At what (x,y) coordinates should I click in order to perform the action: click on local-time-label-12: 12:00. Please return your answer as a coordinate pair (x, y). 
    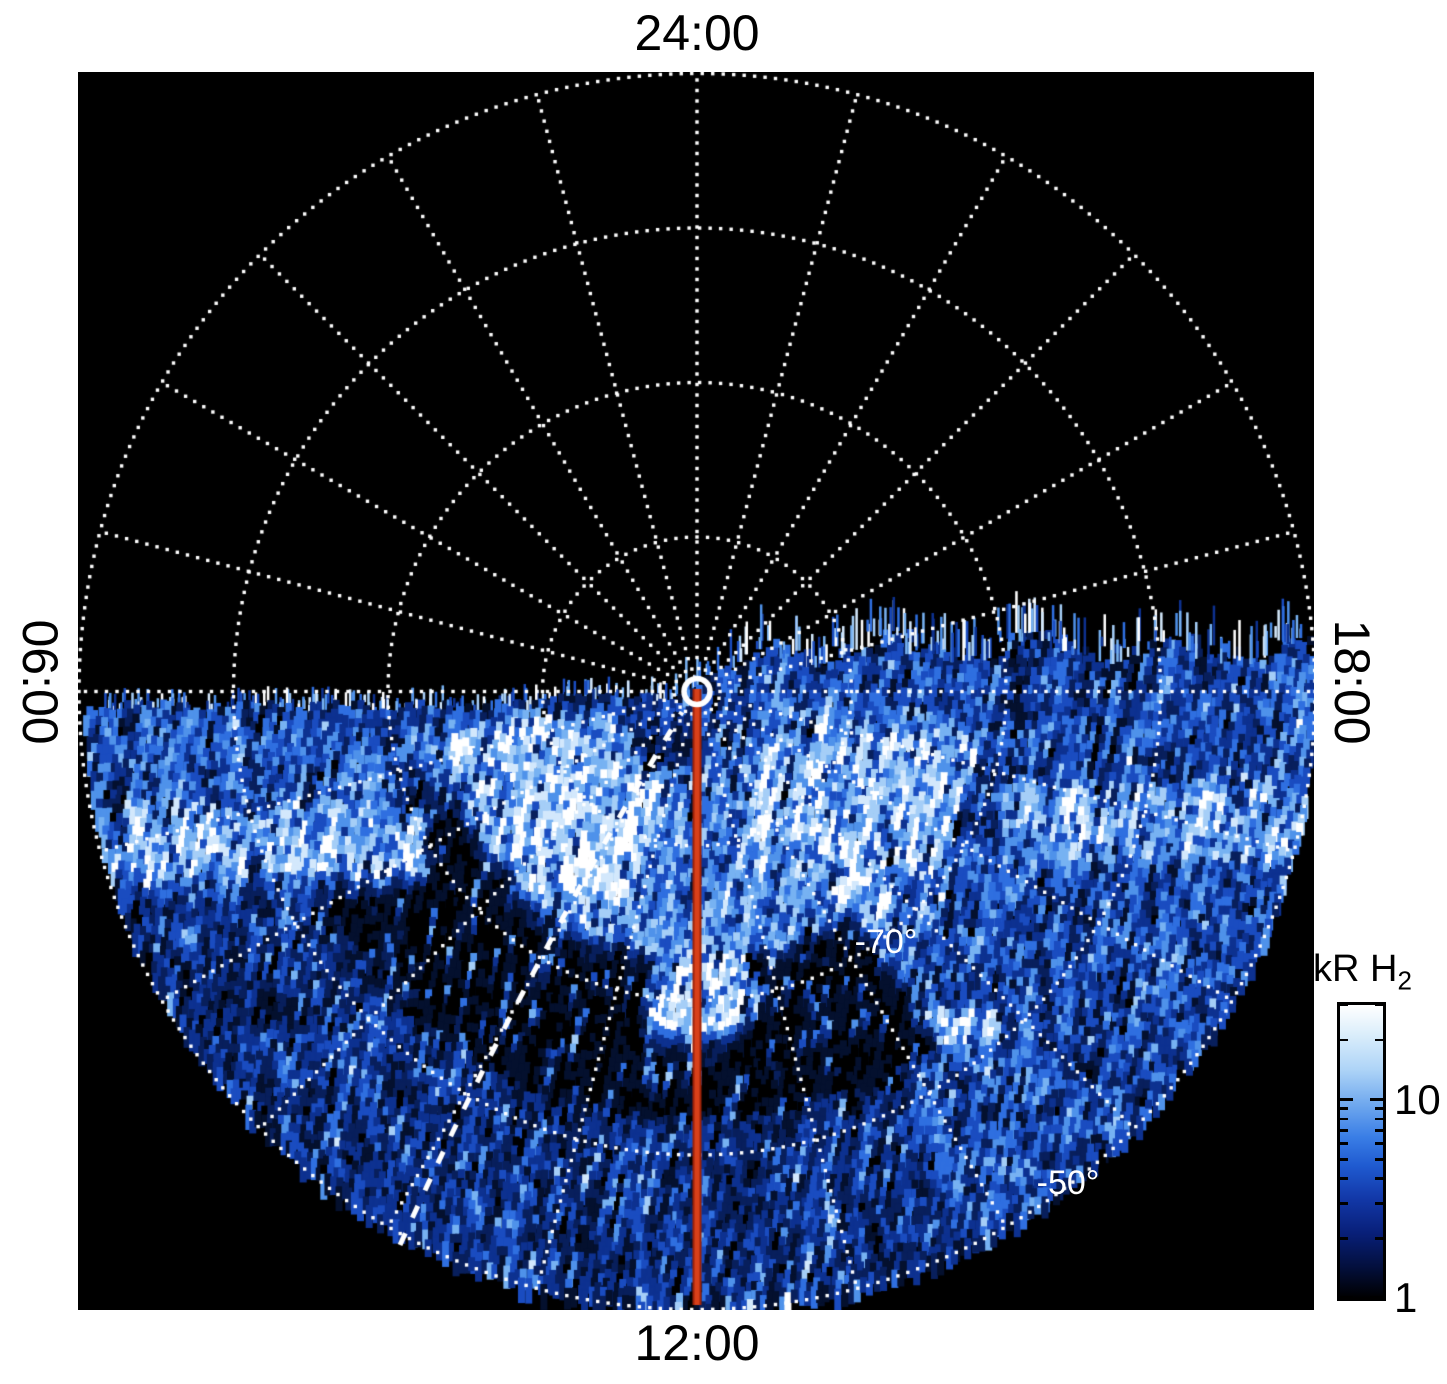
    Looking at the image, I should click on (697, 1343).